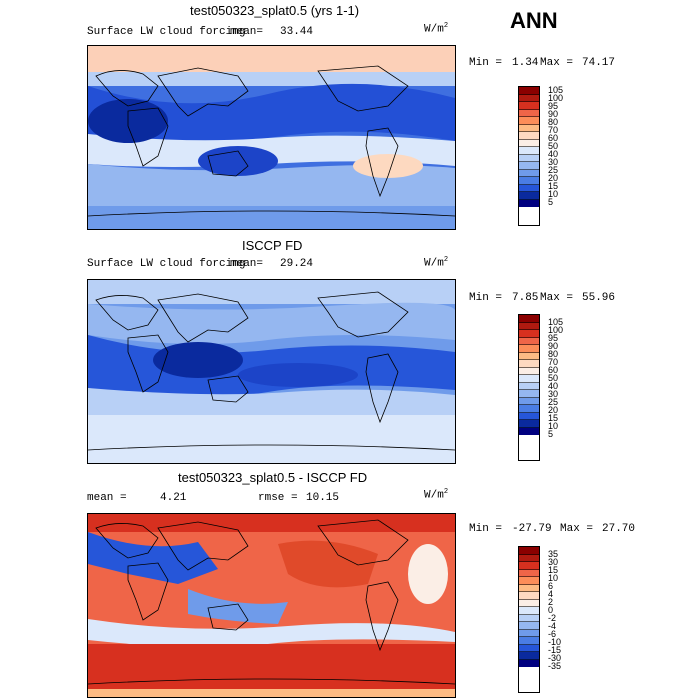 The image size is (700, 700). I want to click on panel3-map-field, so click(271, 605).